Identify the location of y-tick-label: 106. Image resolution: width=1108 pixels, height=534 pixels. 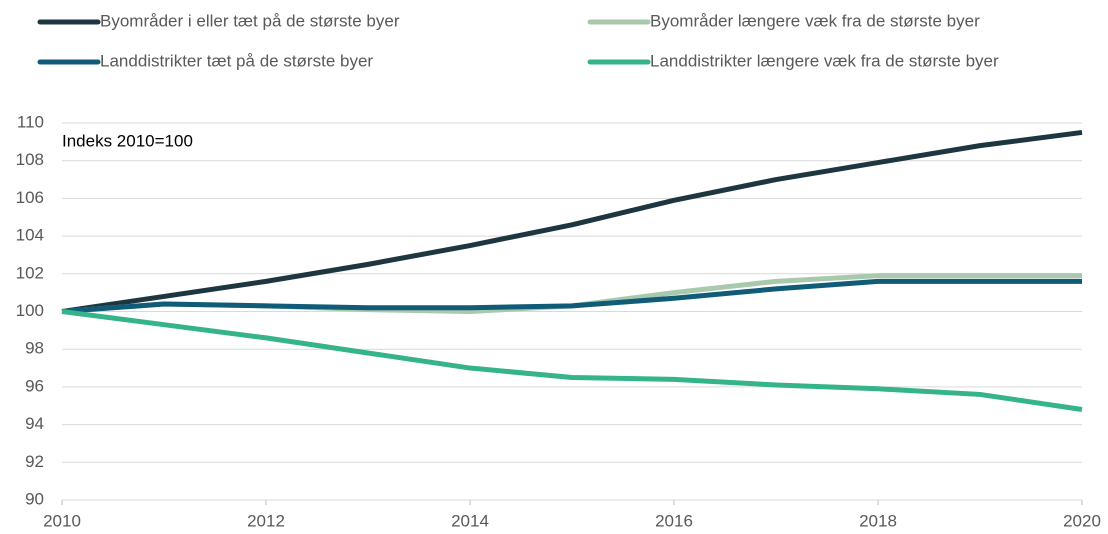
(30, 197).